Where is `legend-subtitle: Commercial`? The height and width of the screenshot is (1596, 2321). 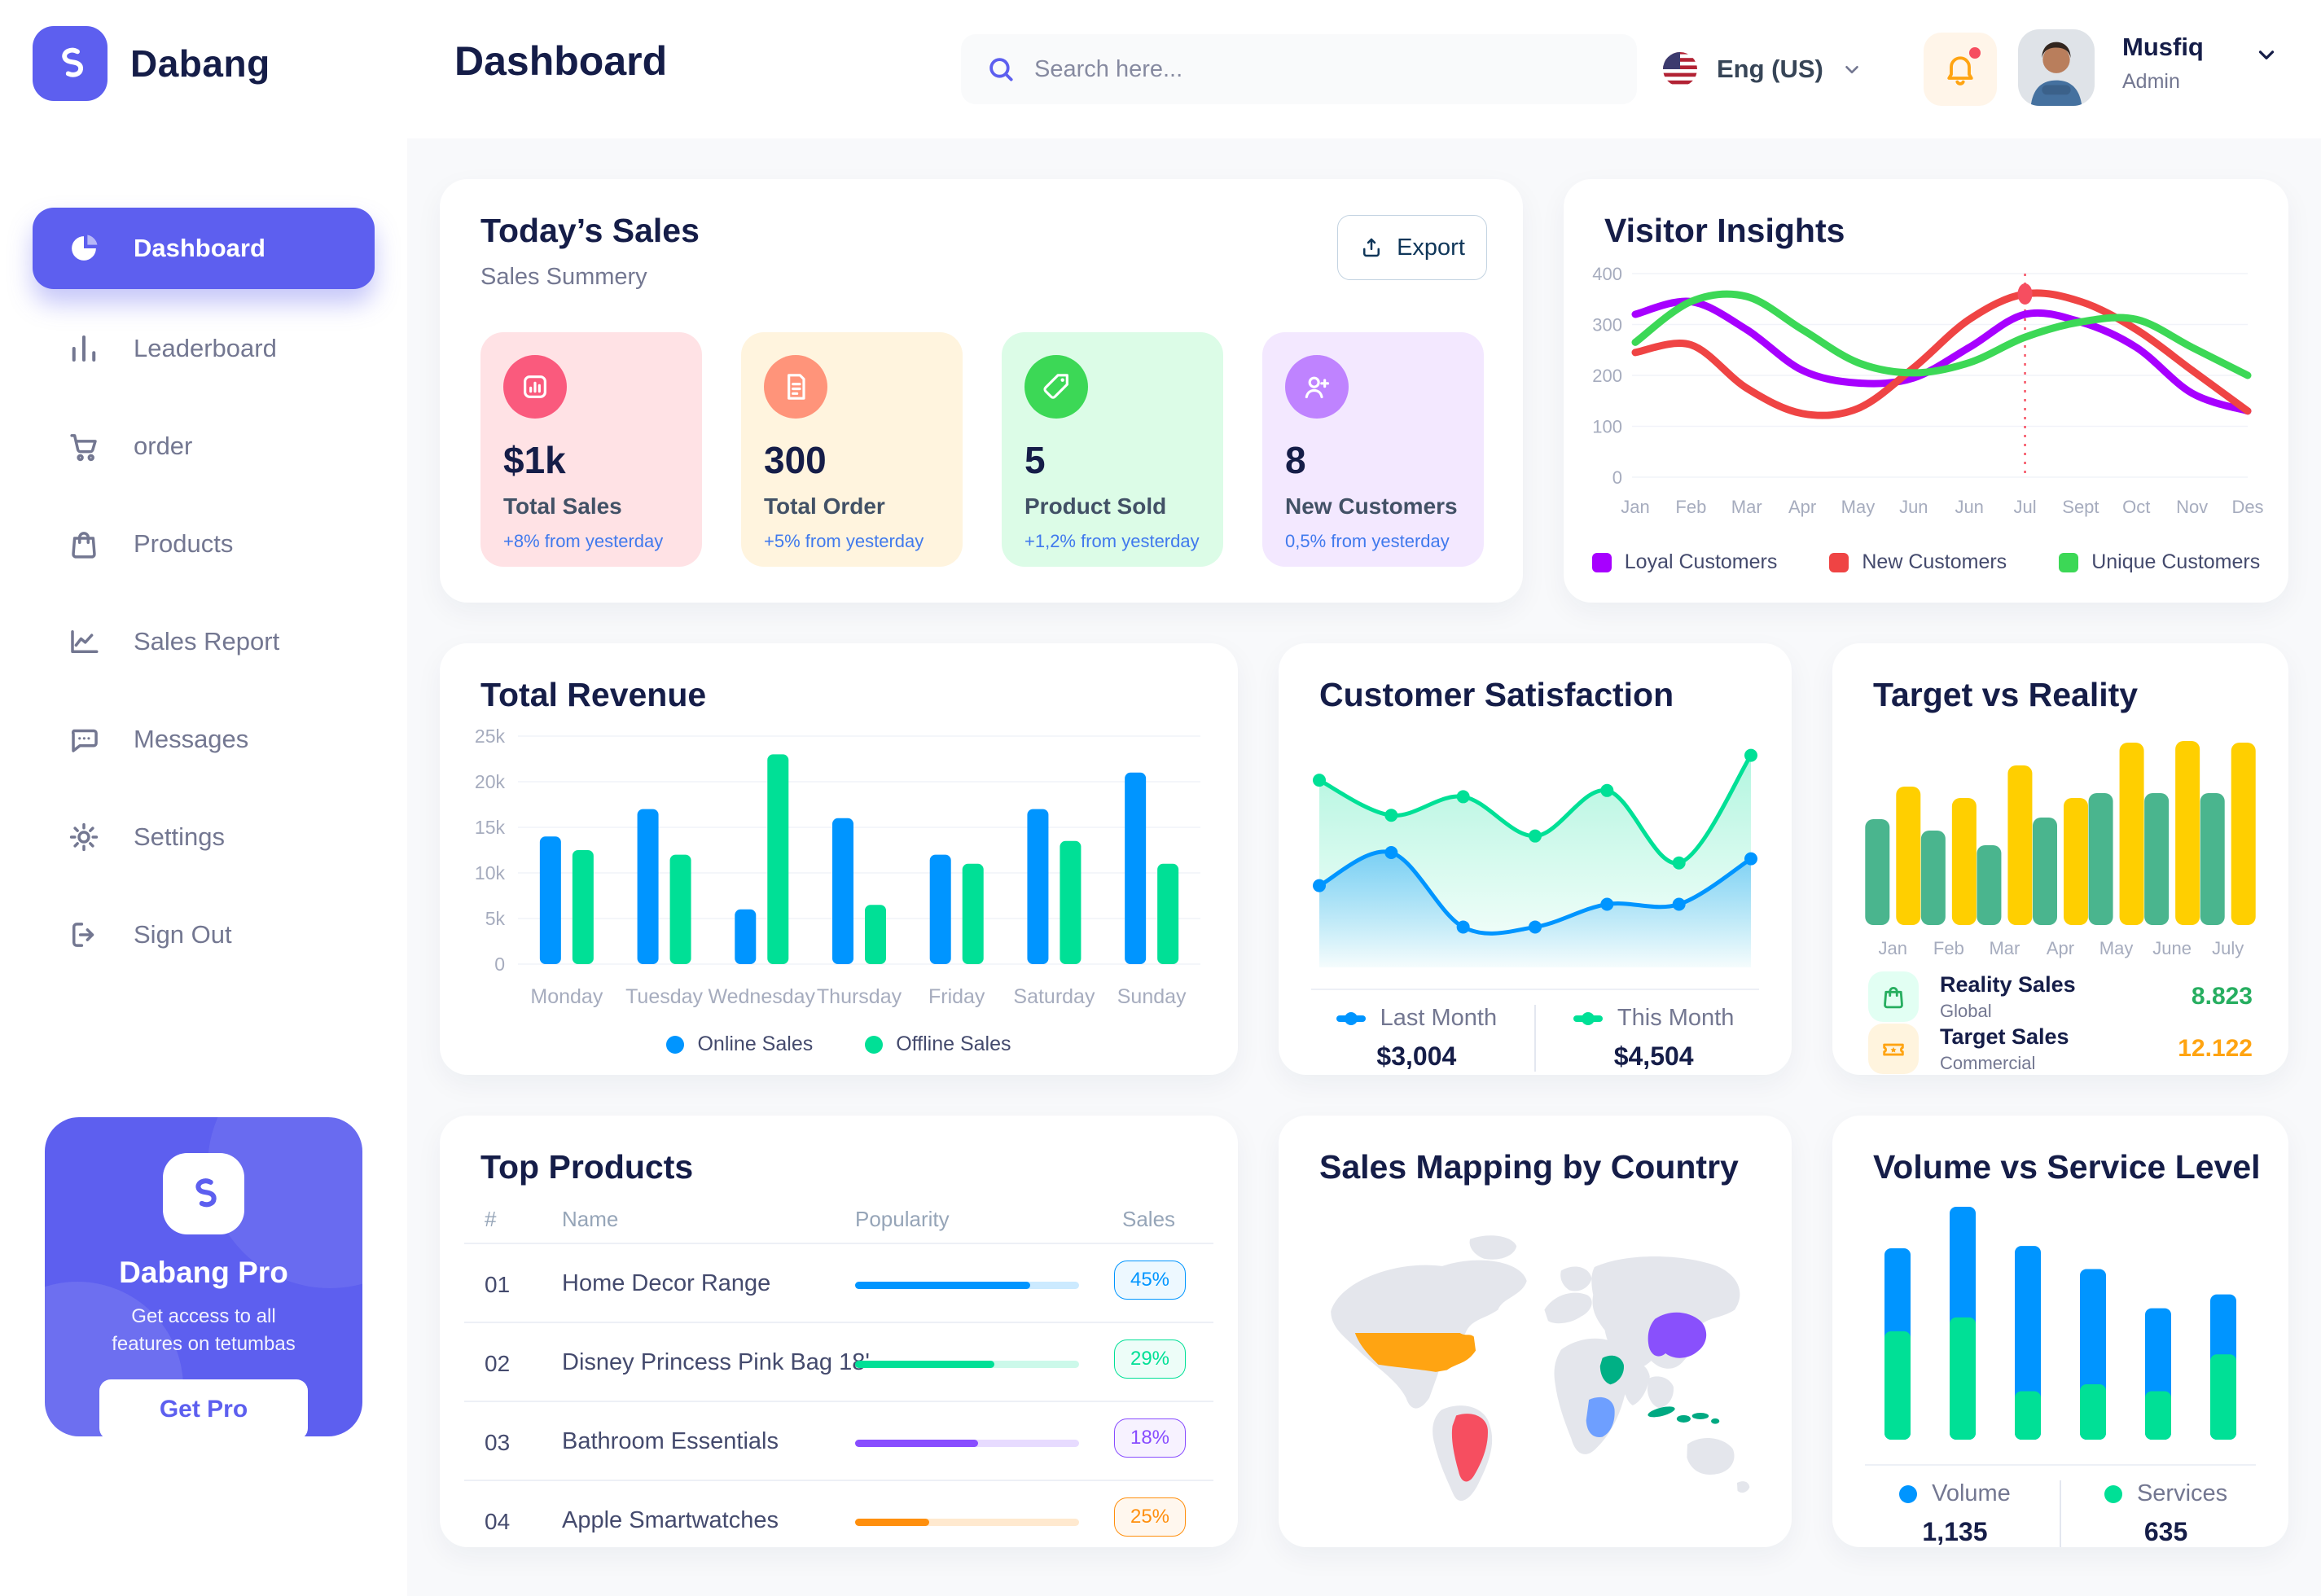 legend-subtitle: Commercial is located at coordinates (1988, 1062).